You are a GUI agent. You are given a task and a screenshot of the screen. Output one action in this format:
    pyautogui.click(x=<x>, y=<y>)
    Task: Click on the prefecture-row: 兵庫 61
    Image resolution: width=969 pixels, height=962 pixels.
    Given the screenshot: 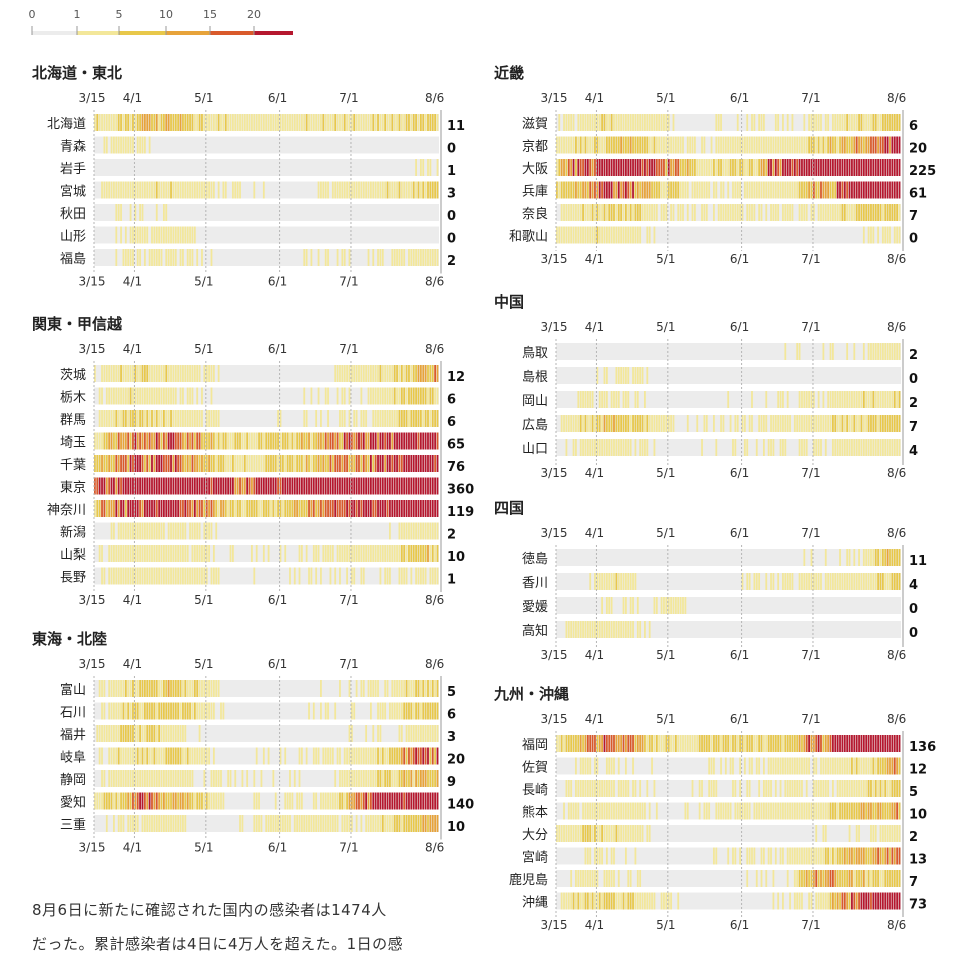 What is the action you would take?
    pyautogui.click(x=724, y=191)
    